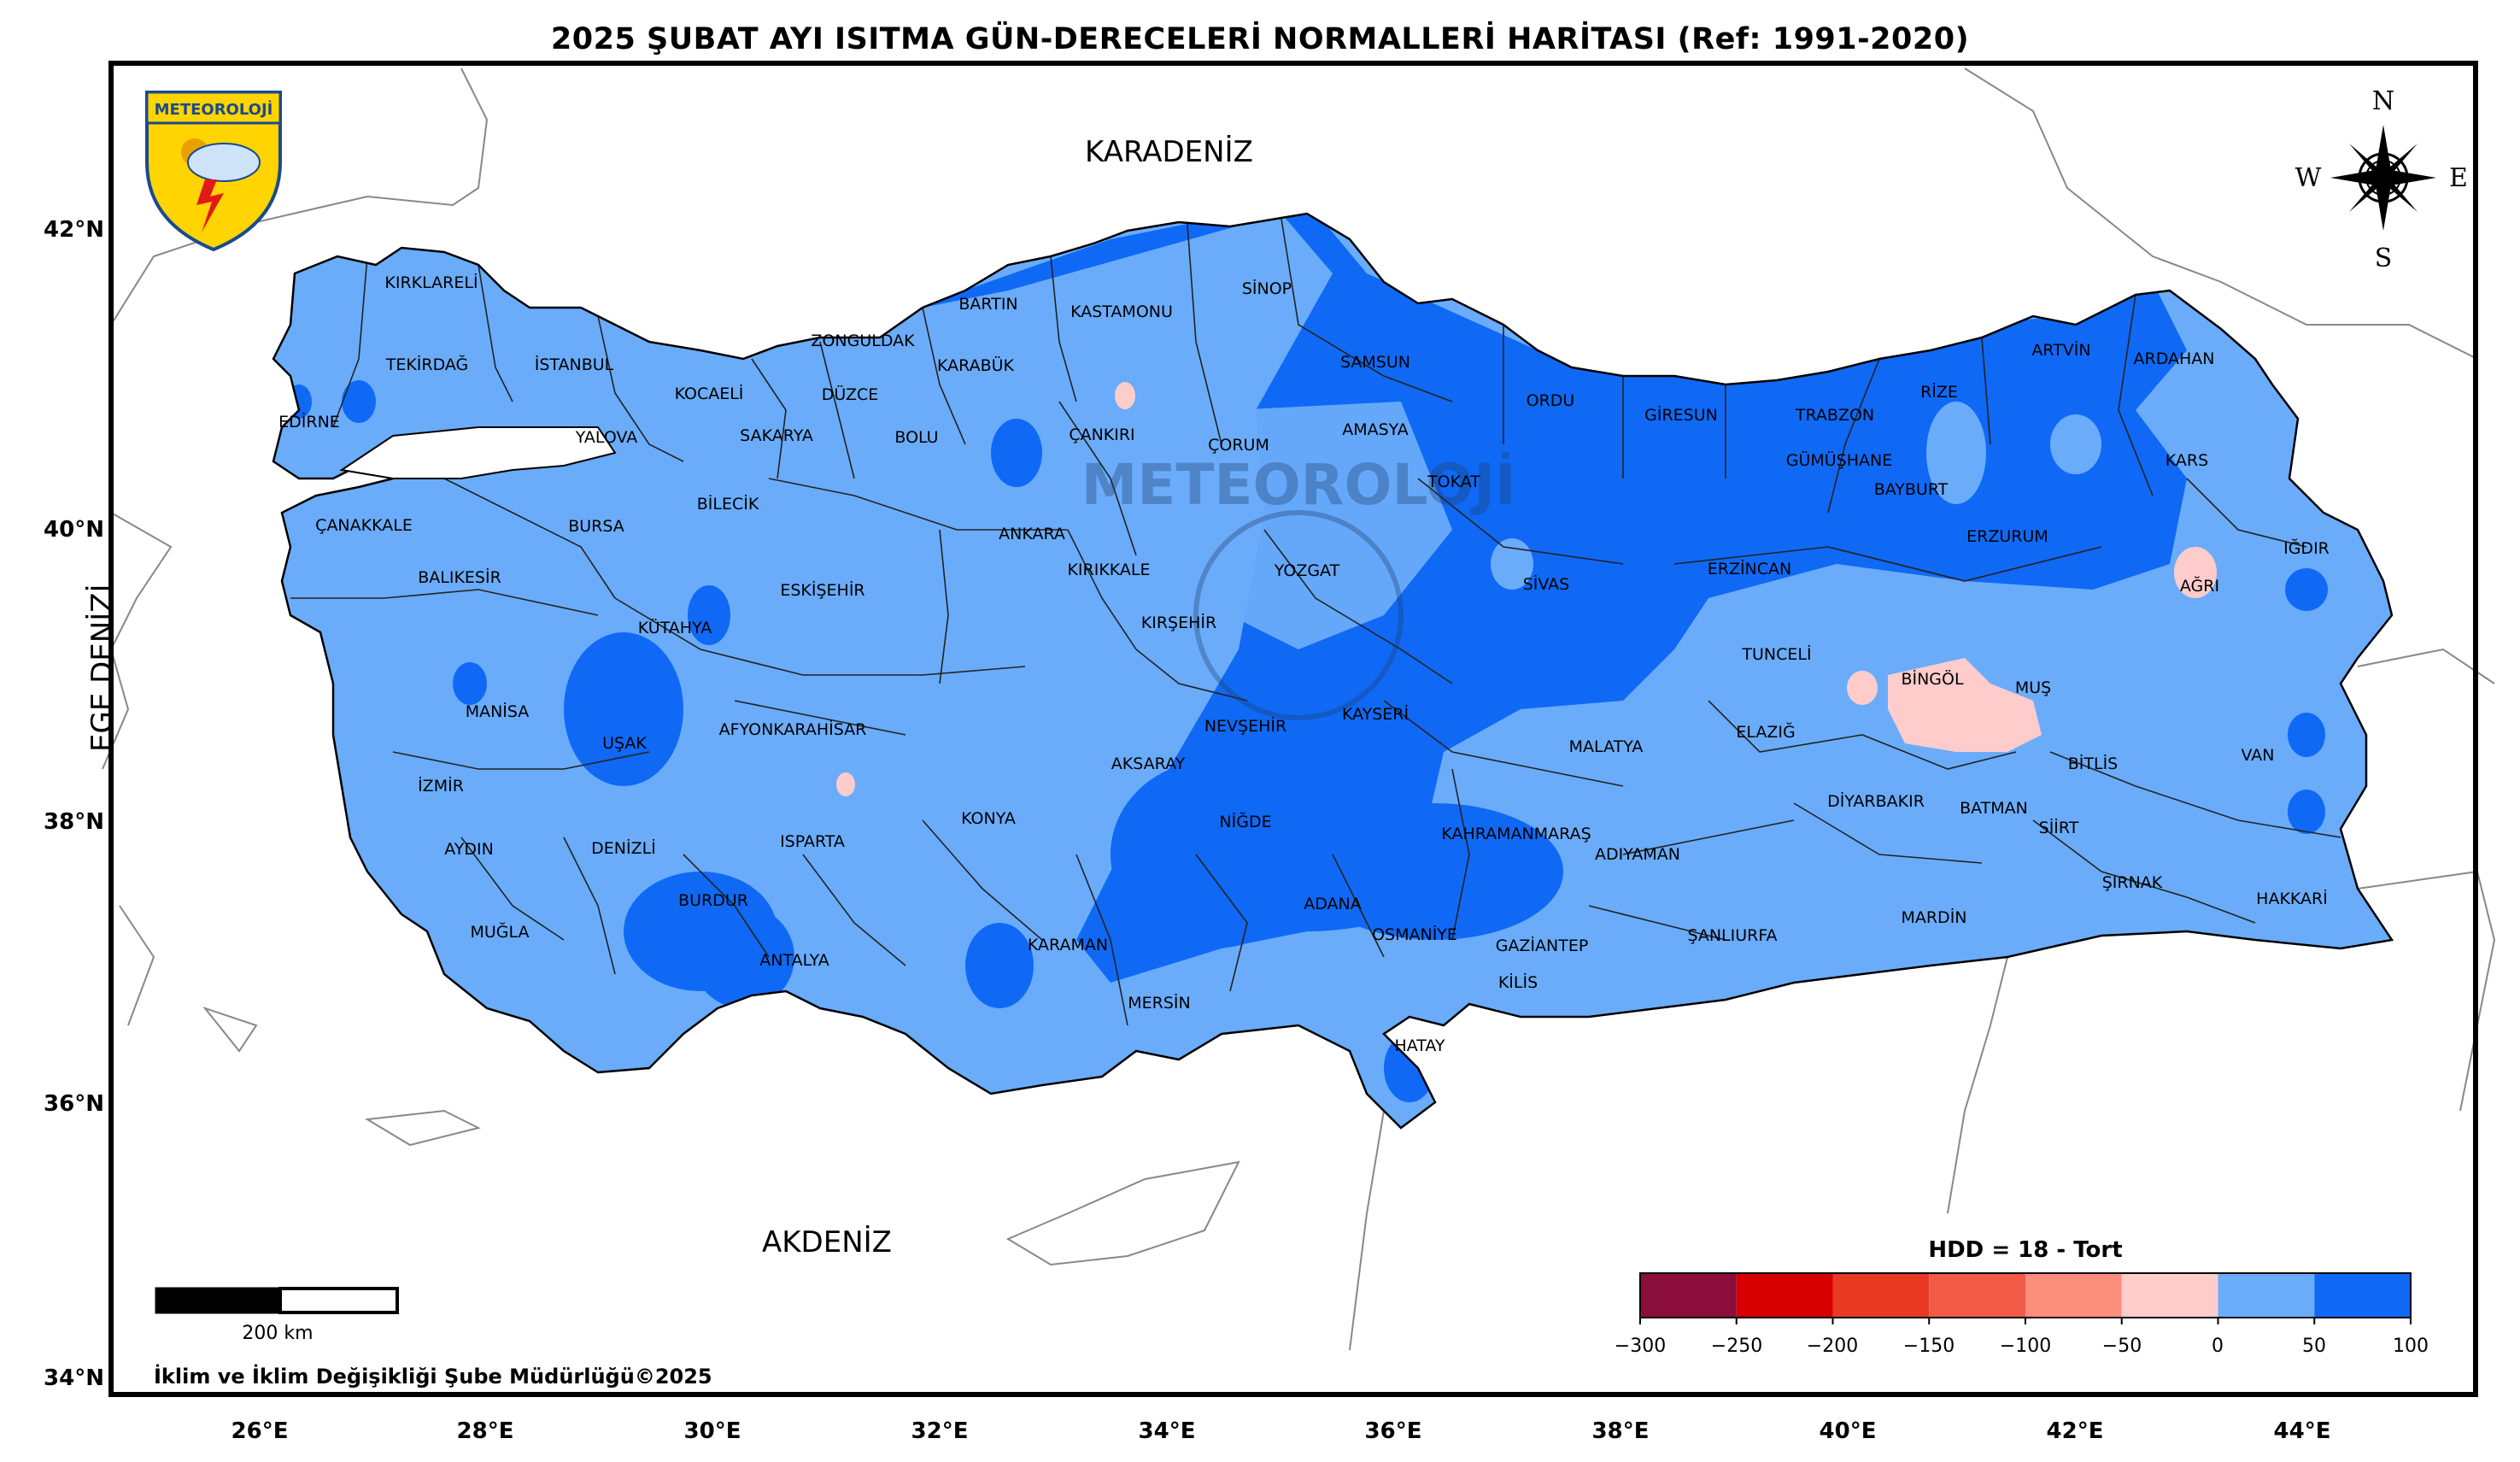  I want to click on meteoroloji-logo: METEOROLOJİ, so click(213, 171).